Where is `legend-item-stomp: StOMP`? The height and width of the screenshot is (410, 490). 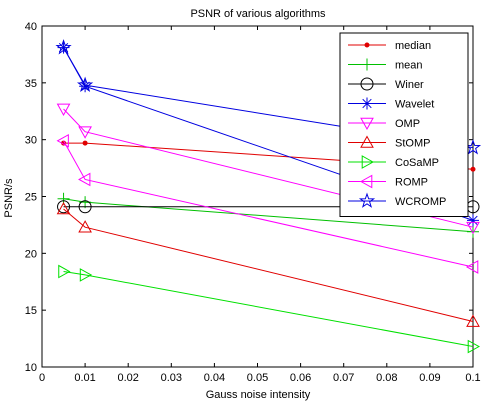
legend-item-stomp: StOMP is located at coordinates (389, 142).